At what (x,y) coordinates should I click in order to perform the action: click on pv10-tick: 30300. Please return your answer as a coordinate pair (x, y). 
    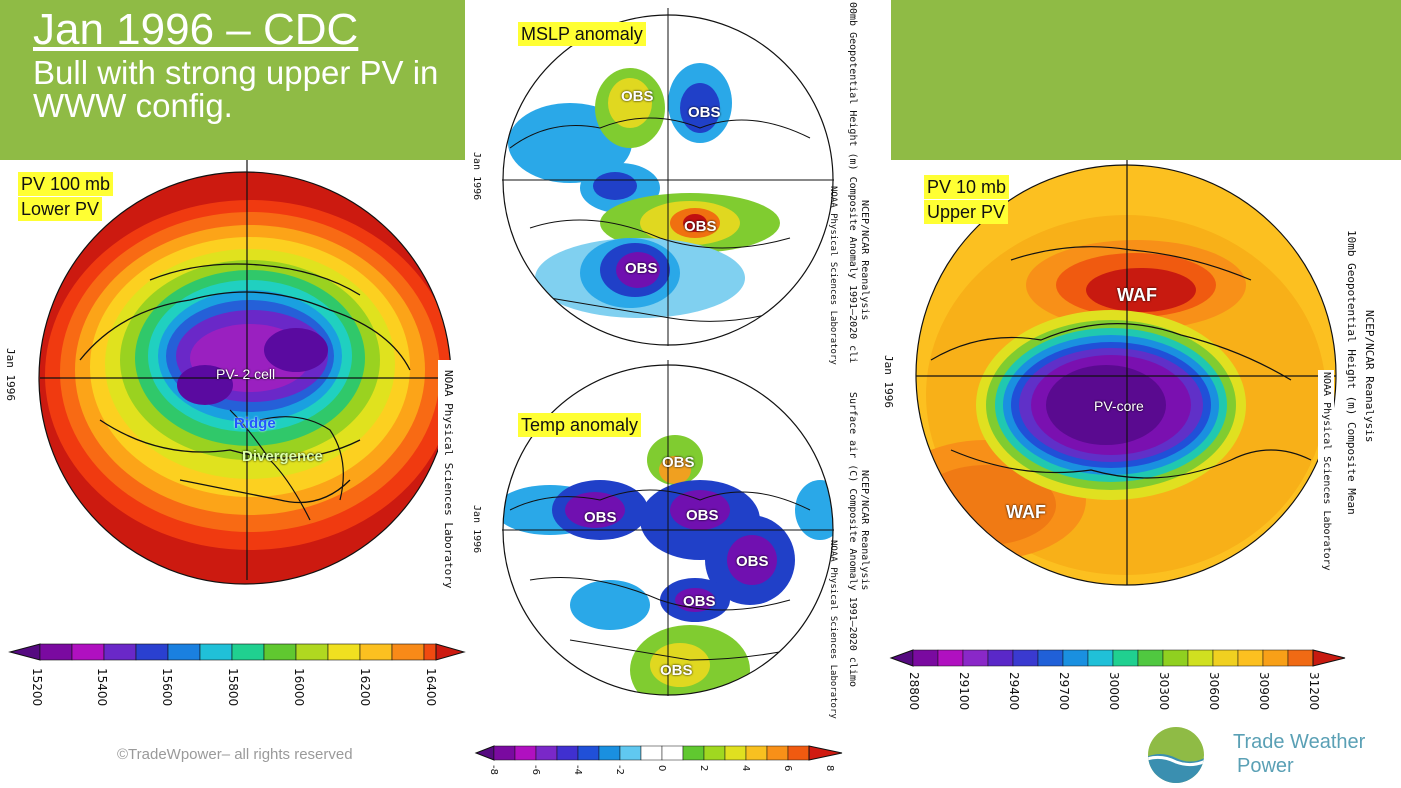
    Looking at the image, I should click on (1164, 691).